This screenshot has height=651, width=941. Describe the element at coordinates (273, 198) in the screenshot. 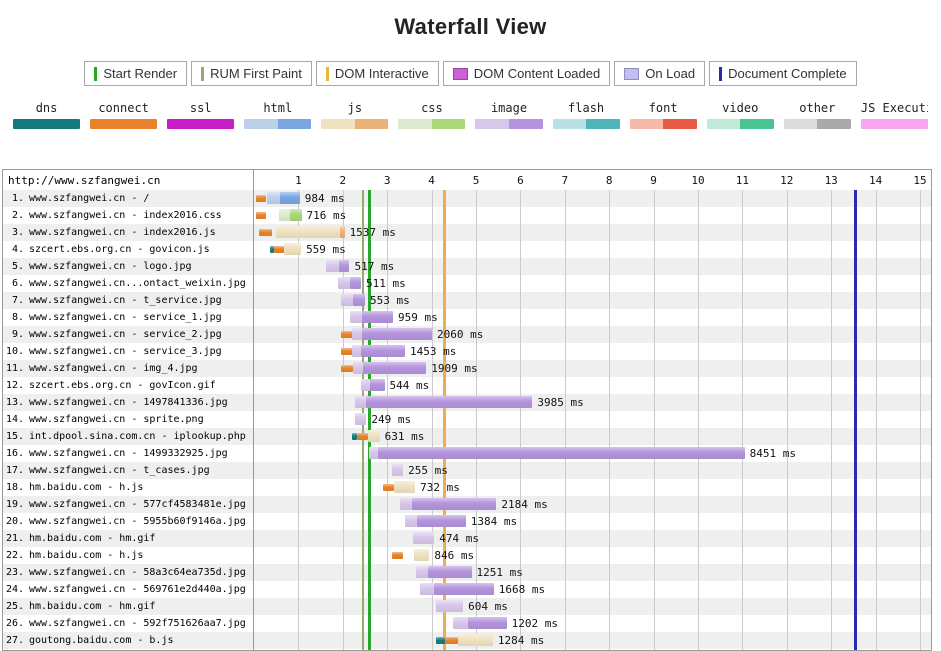

I see `waterfall-bar-html_light` at that location.